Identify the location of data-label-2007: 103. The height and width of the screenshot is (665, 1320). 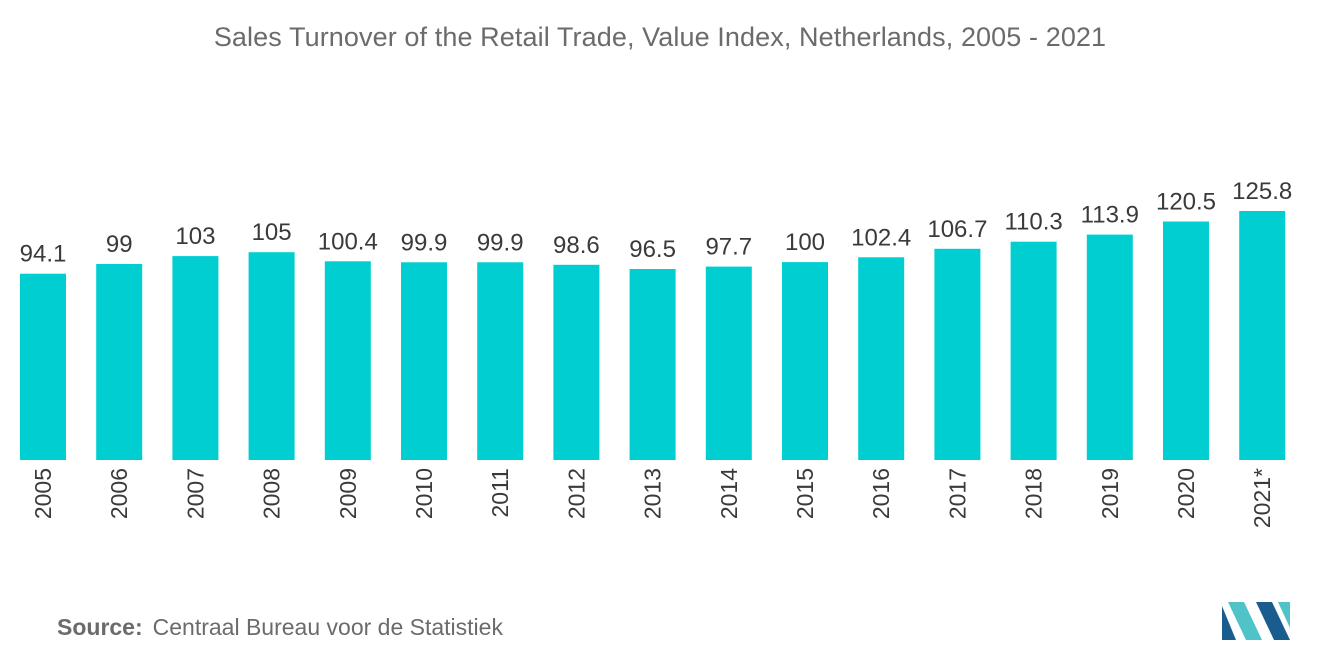
(195, 236).